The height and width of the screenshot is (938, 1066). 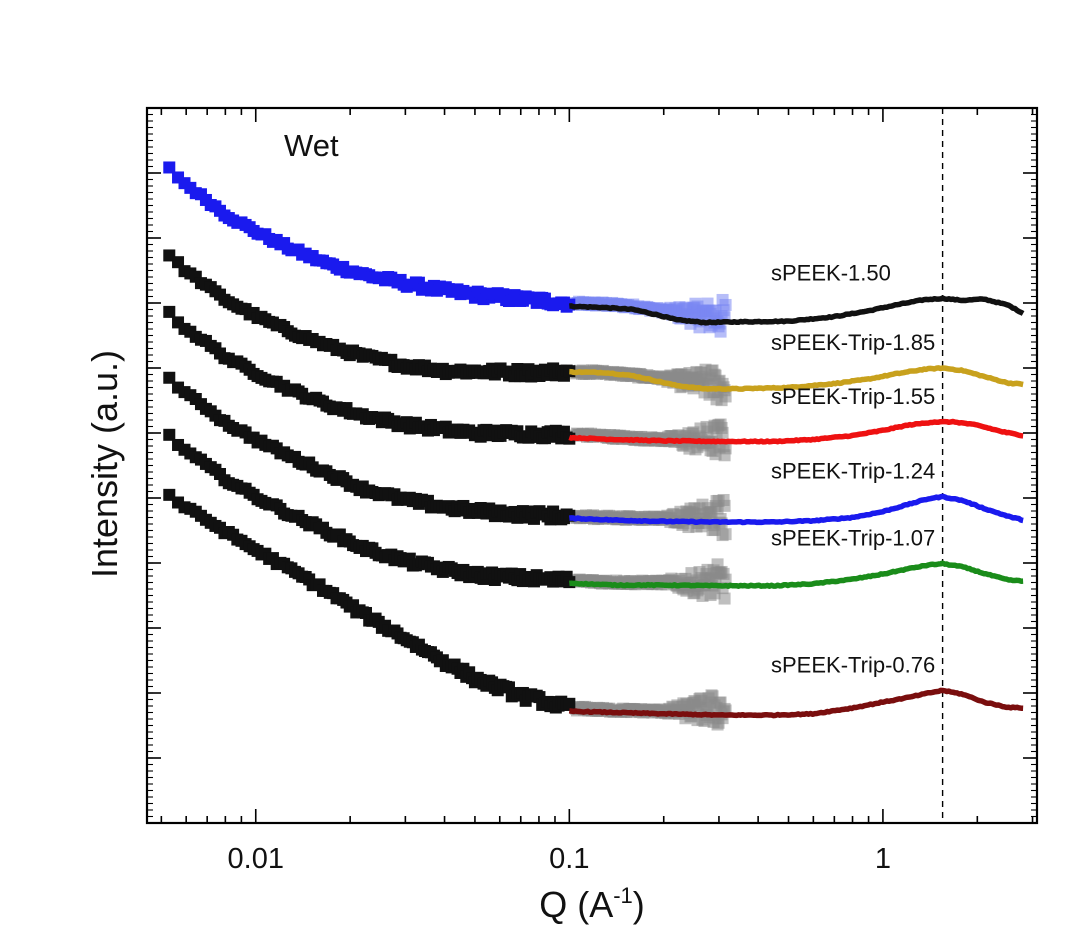 I want to click on x-axis-label-sup: -1, so click(x=623, y=895).